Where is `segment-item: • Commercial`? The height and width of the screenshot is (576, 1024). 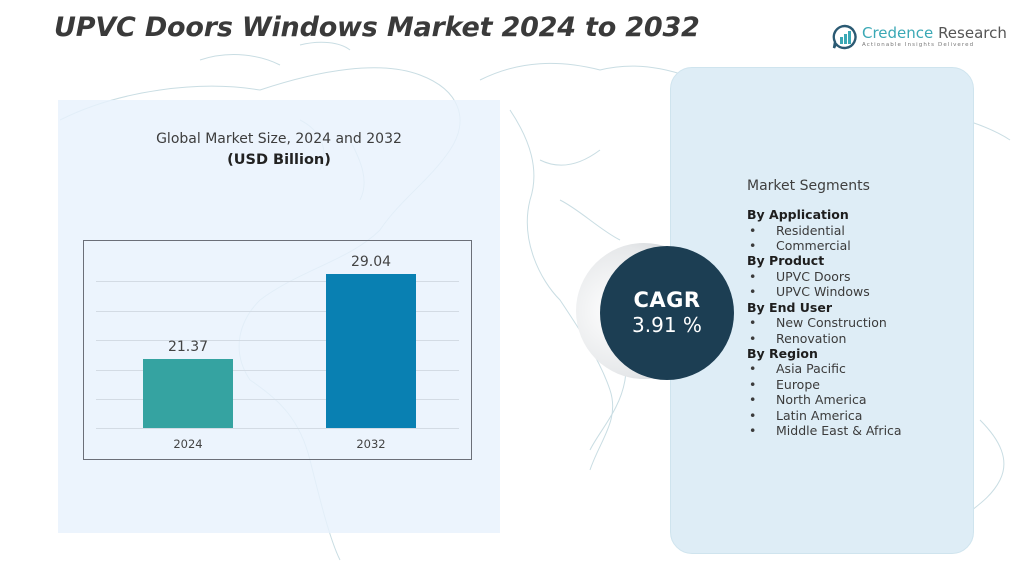 segment-item: • Commercial is located at coordinates (824, 245).